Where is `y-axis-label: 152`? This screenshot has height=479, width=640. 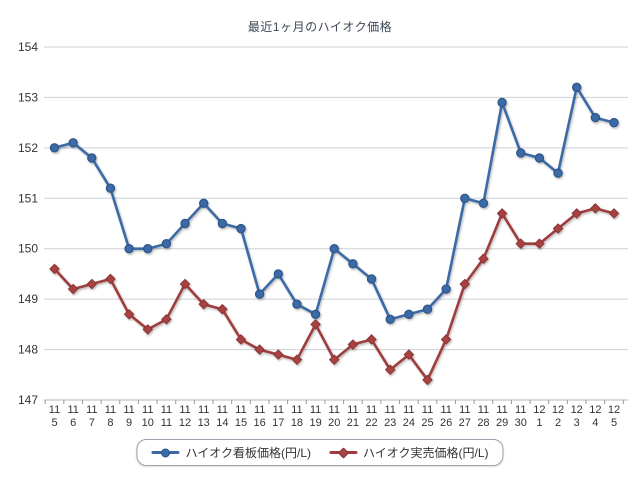
y-axis-label: 152 is located at coordinates (28, 148).